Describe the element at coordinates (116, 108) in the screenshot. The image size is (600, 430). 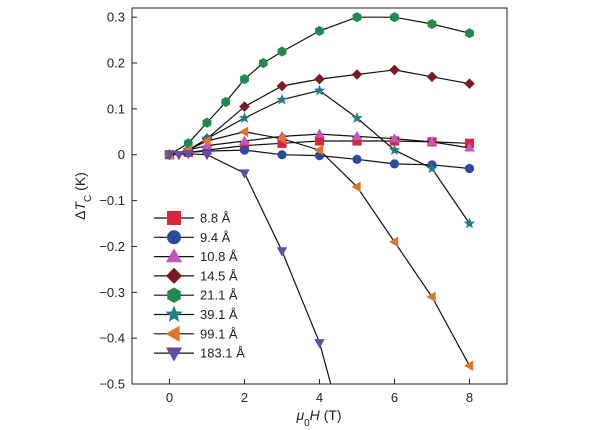
I see `y-tick-label: 0.1` at that location.